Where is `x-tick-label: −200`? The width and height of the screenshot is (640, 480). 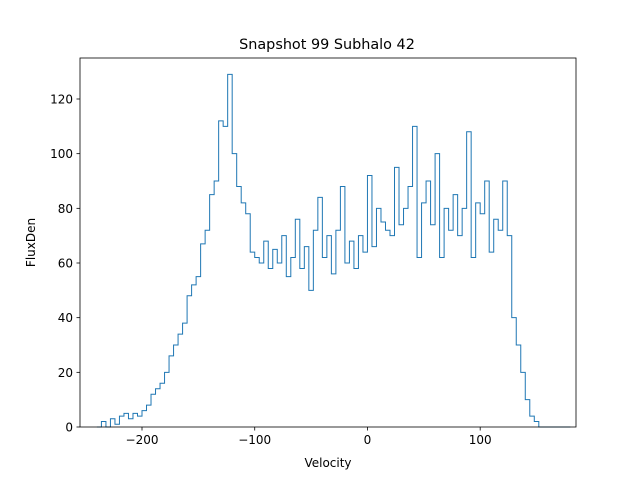 x-tick-label: −200 is located at coordinates (142, 440).